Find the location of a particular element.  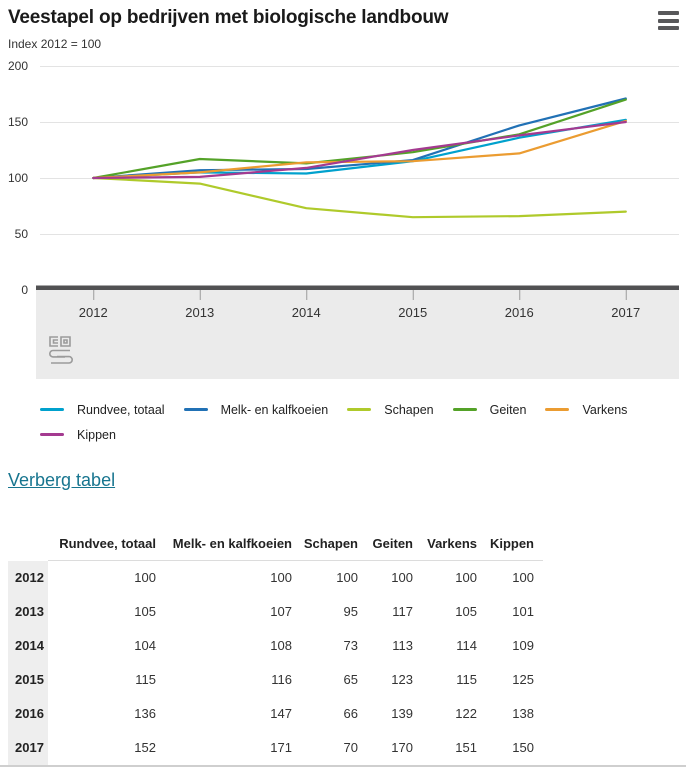

legend-label: Kippen is located at coordinates (96, 434).